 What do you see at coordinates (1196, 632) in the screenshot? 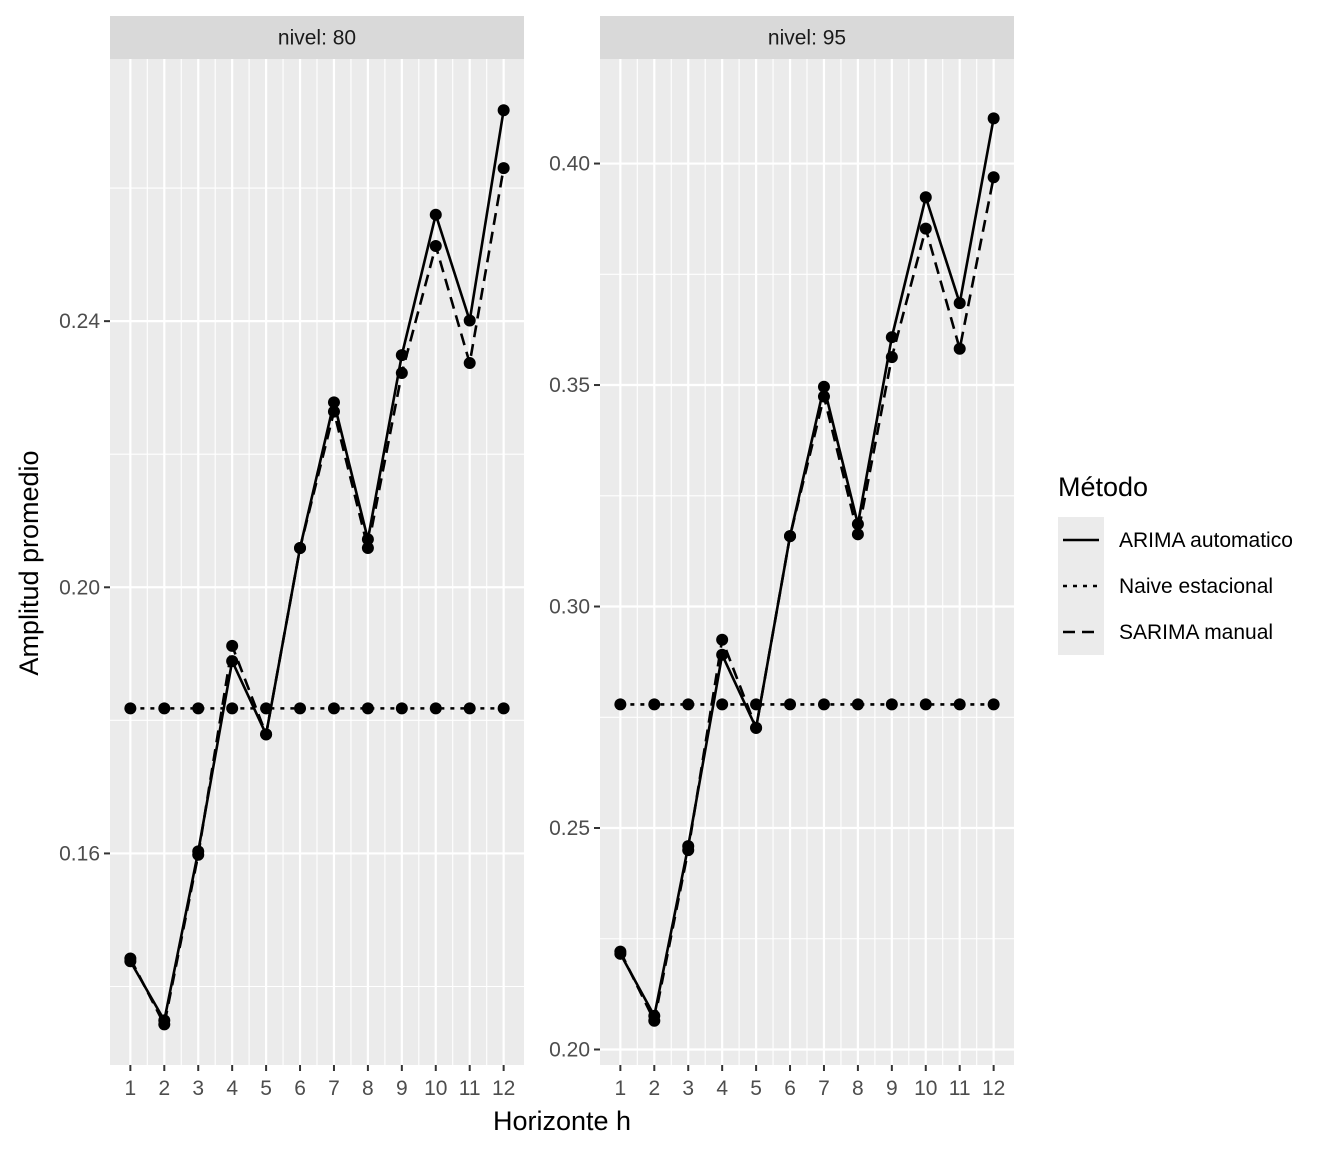
I see `legend-label: SARIMA manual` at bounding box center [1196, 632].